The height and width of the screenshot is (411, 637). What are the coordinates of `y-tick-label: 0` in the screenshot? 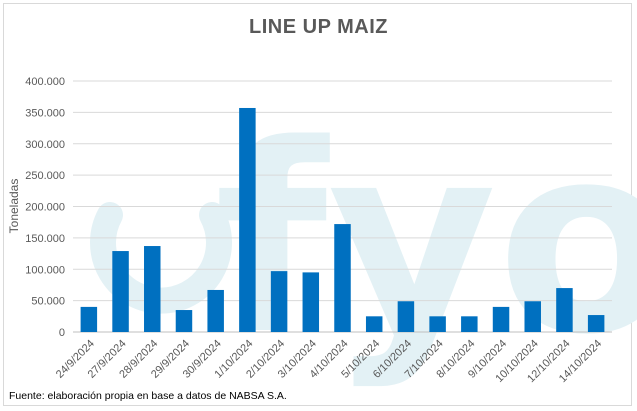 It's located at (62, 333).